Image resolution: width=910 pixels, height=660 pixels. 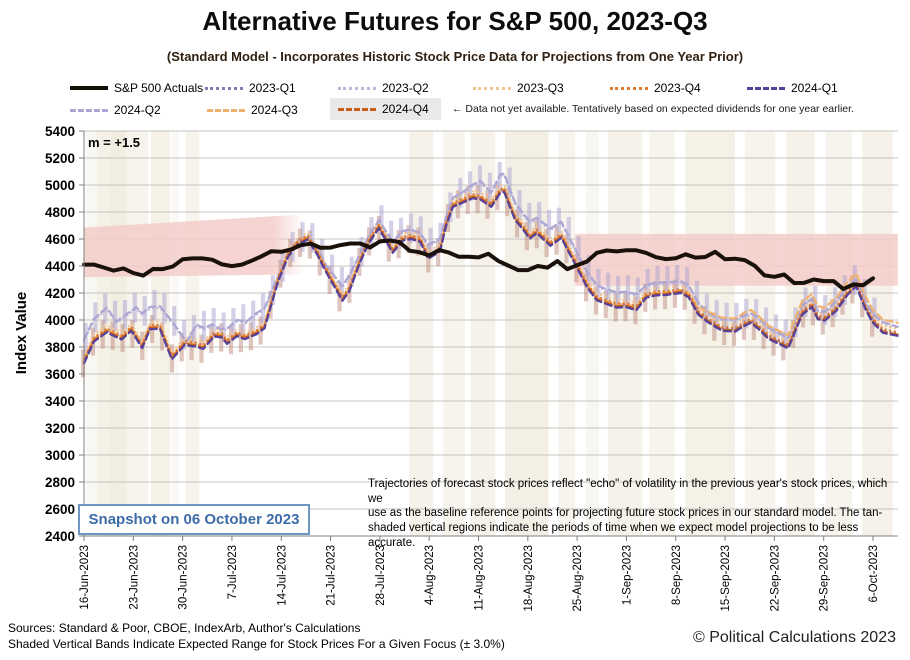 What do you see at coordinates (233, 572) in the screenshot?
I see `x-tick-label: 7-Jul-2023` at bounding box center [233, 572].